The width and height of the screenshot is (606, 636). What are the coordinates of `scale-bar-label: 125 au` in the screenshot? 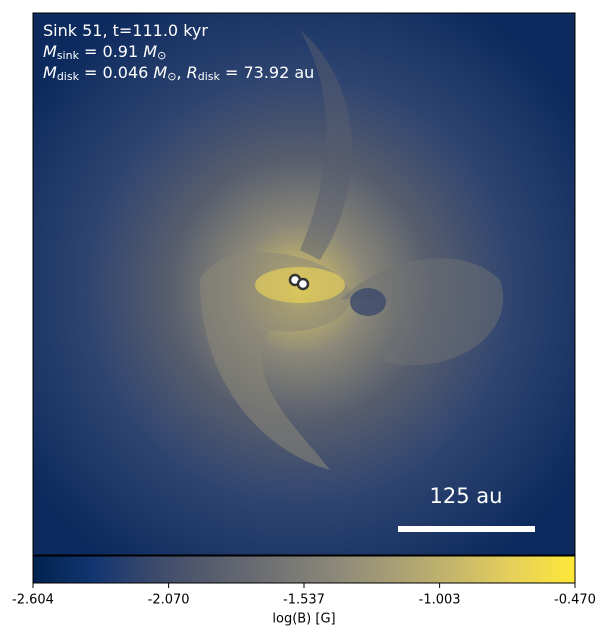 It's located at (466, 496).